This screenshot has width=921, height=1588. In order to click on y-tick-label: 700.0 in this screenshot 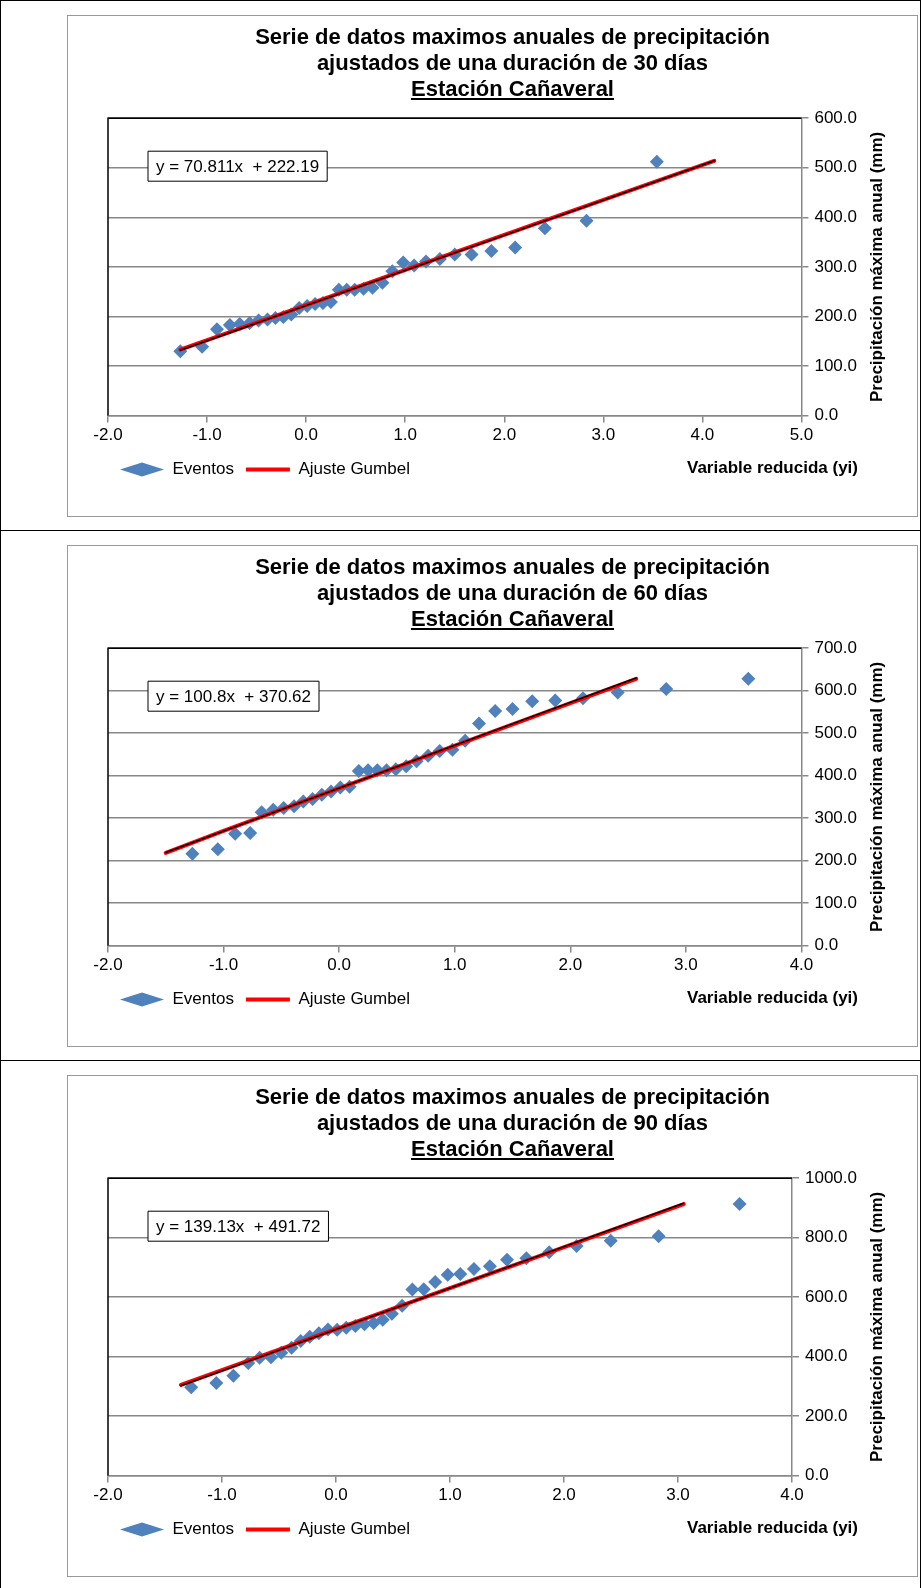, I will do `click(836, 647)`.